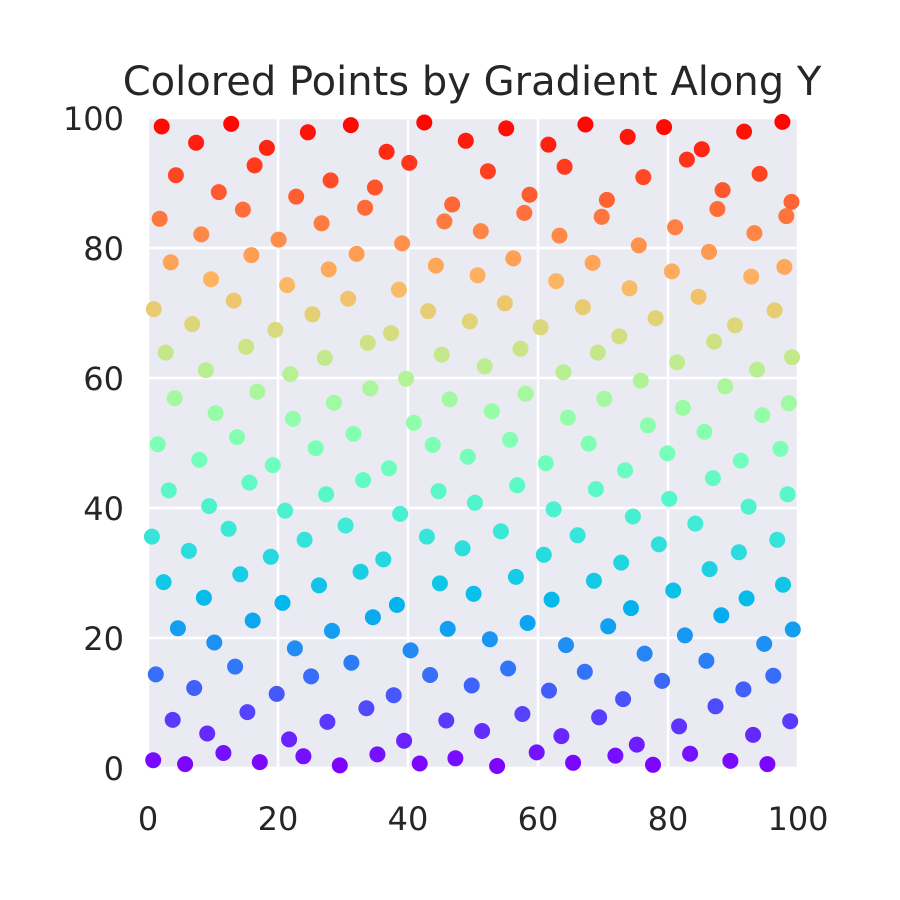 This screenshot has width=900, height=900. Describe the element at coordinates (114, 769) in the screenshot. I see `y-tick-label: 0` at that location.